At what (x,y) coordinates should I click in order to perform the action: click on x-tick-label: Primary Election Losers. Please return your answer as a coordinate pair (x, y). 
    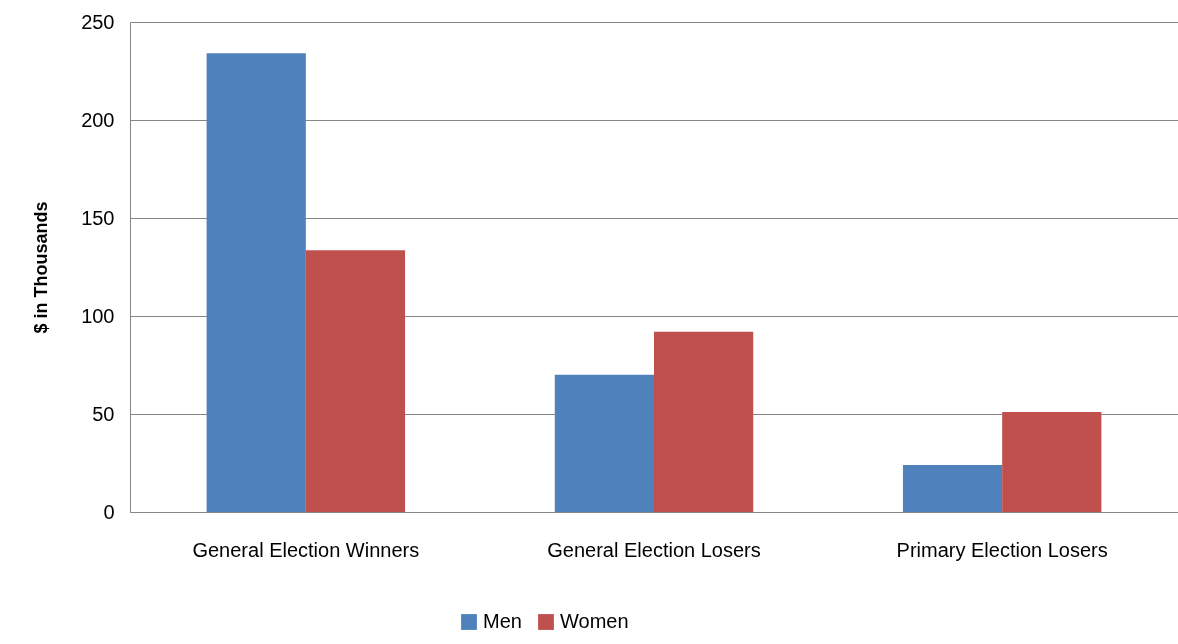
    Looking at the image, I should click on (1002, 549).